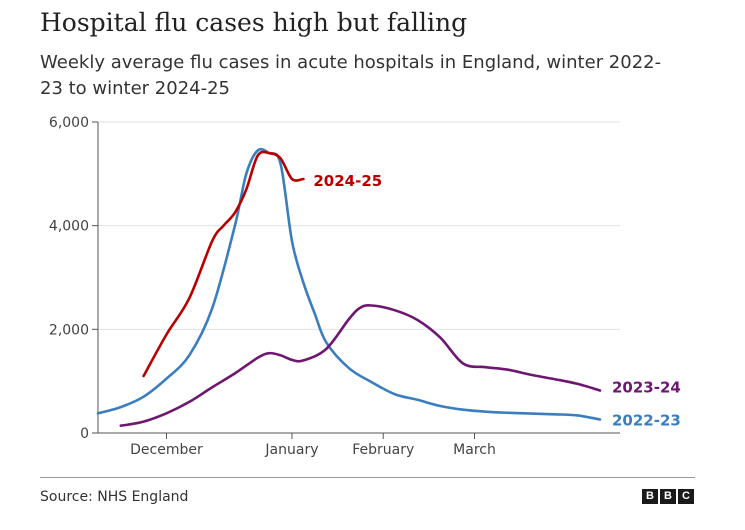 Image resolution: width=745 pixels, height=530 pixels. Describe the element at coordinates (291, 450) in the screenshot. I see `x-tick-label: January` at that location.